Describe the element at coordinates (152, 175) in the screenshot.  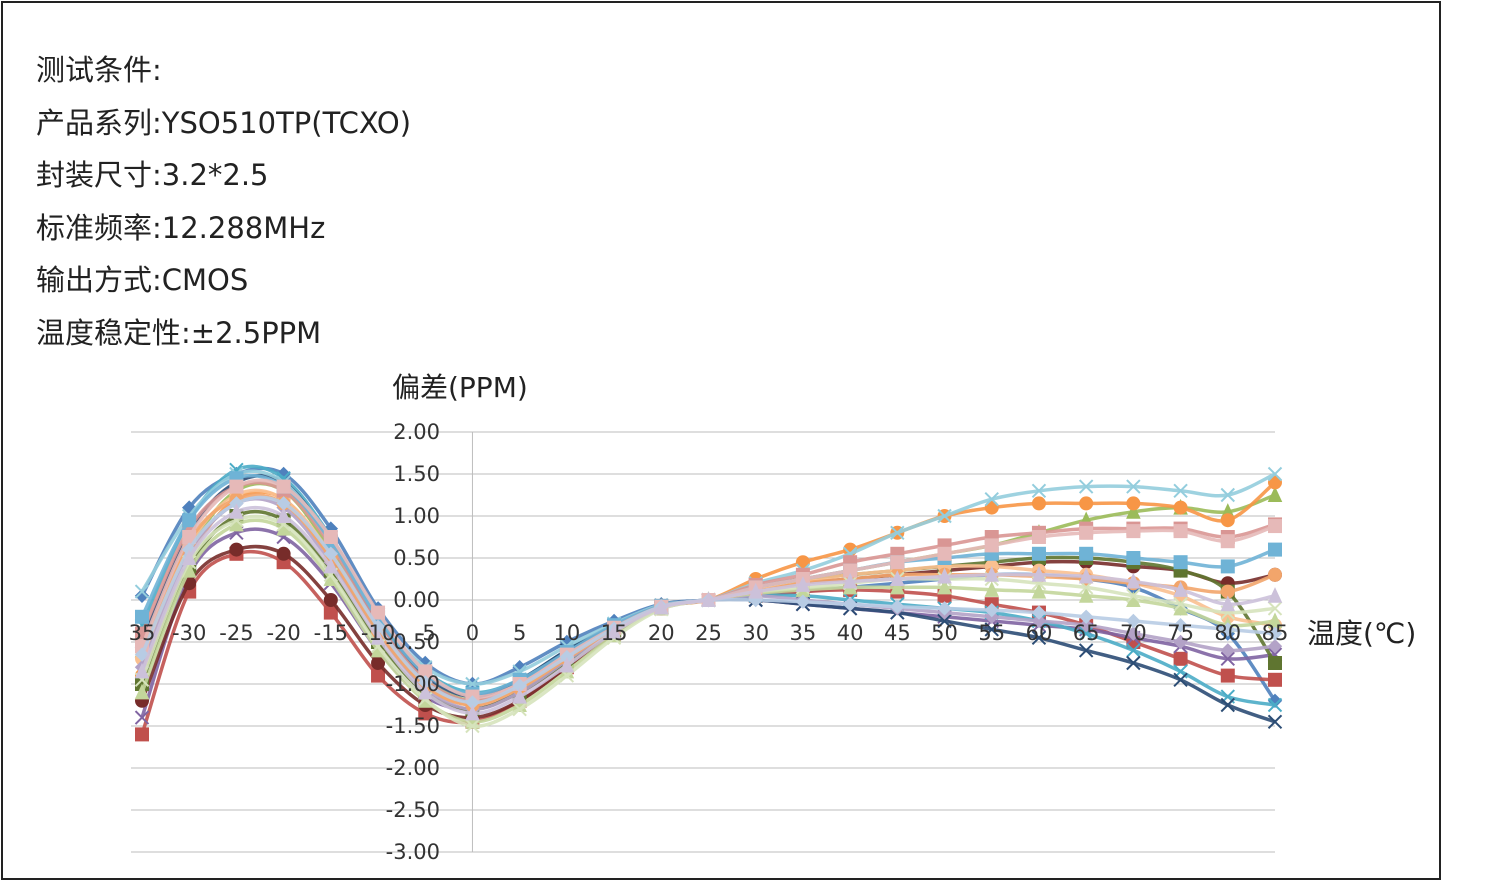
I see `package-size-line: 封装尺寸:3.2*2.5` at that location.